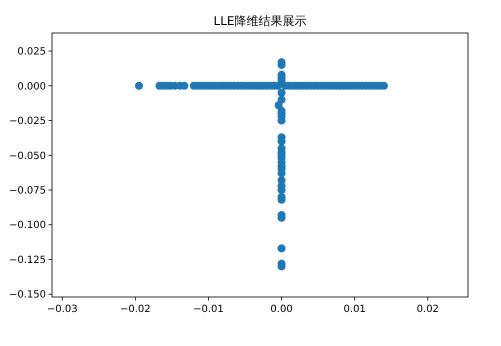 The height and width of the screenshot is (346, 501). What do you see at coordinates (27, 122) in the screenshot?
I see `y-tick-label: −0.025` at bounding box center [27, 122].